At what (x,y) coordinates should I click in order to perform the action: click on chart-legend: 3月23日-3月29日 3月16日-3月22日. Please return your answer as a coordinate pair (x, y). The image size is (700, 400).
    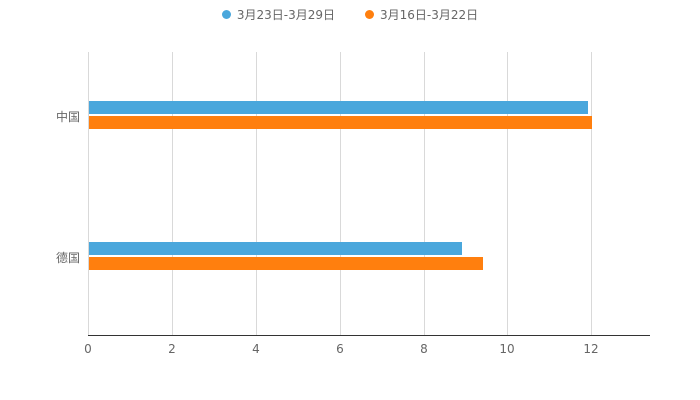
    Looking at the image, I should click on (350, 14).